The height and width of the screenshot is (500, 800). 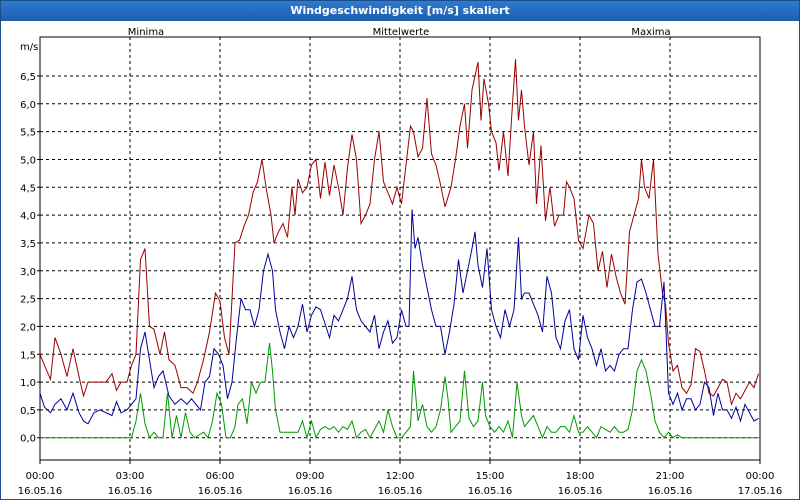 I want to click on y-tick-label: 5,5, so click(x=28, y=133).